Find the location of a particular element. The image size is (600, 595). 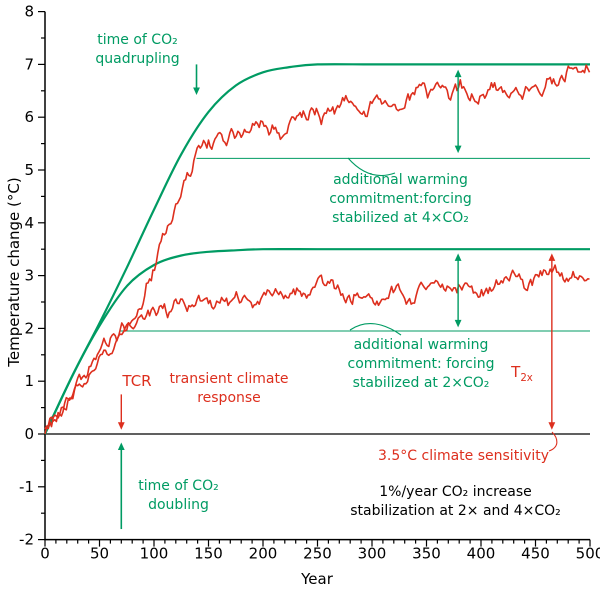

x-axis-title: Year is located at coordinates (317, 579).